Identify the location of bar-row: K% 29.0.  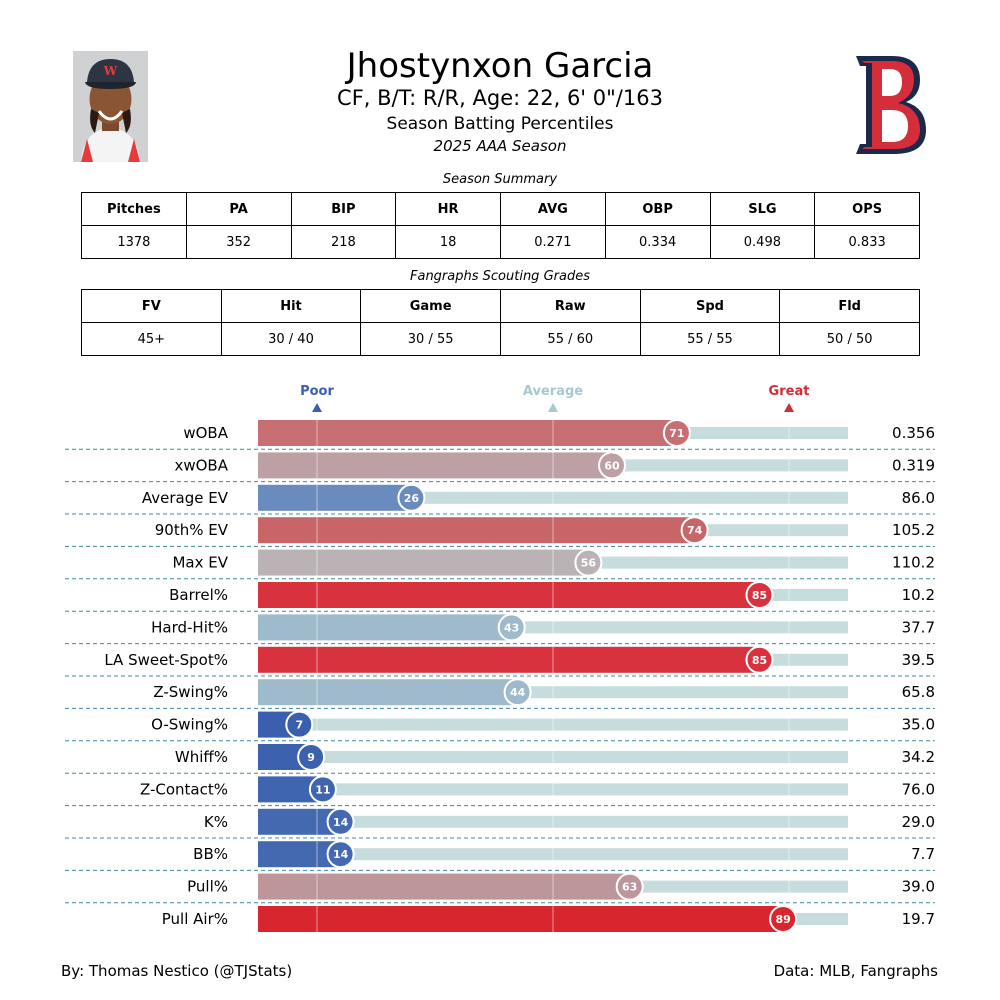
(500, 823).